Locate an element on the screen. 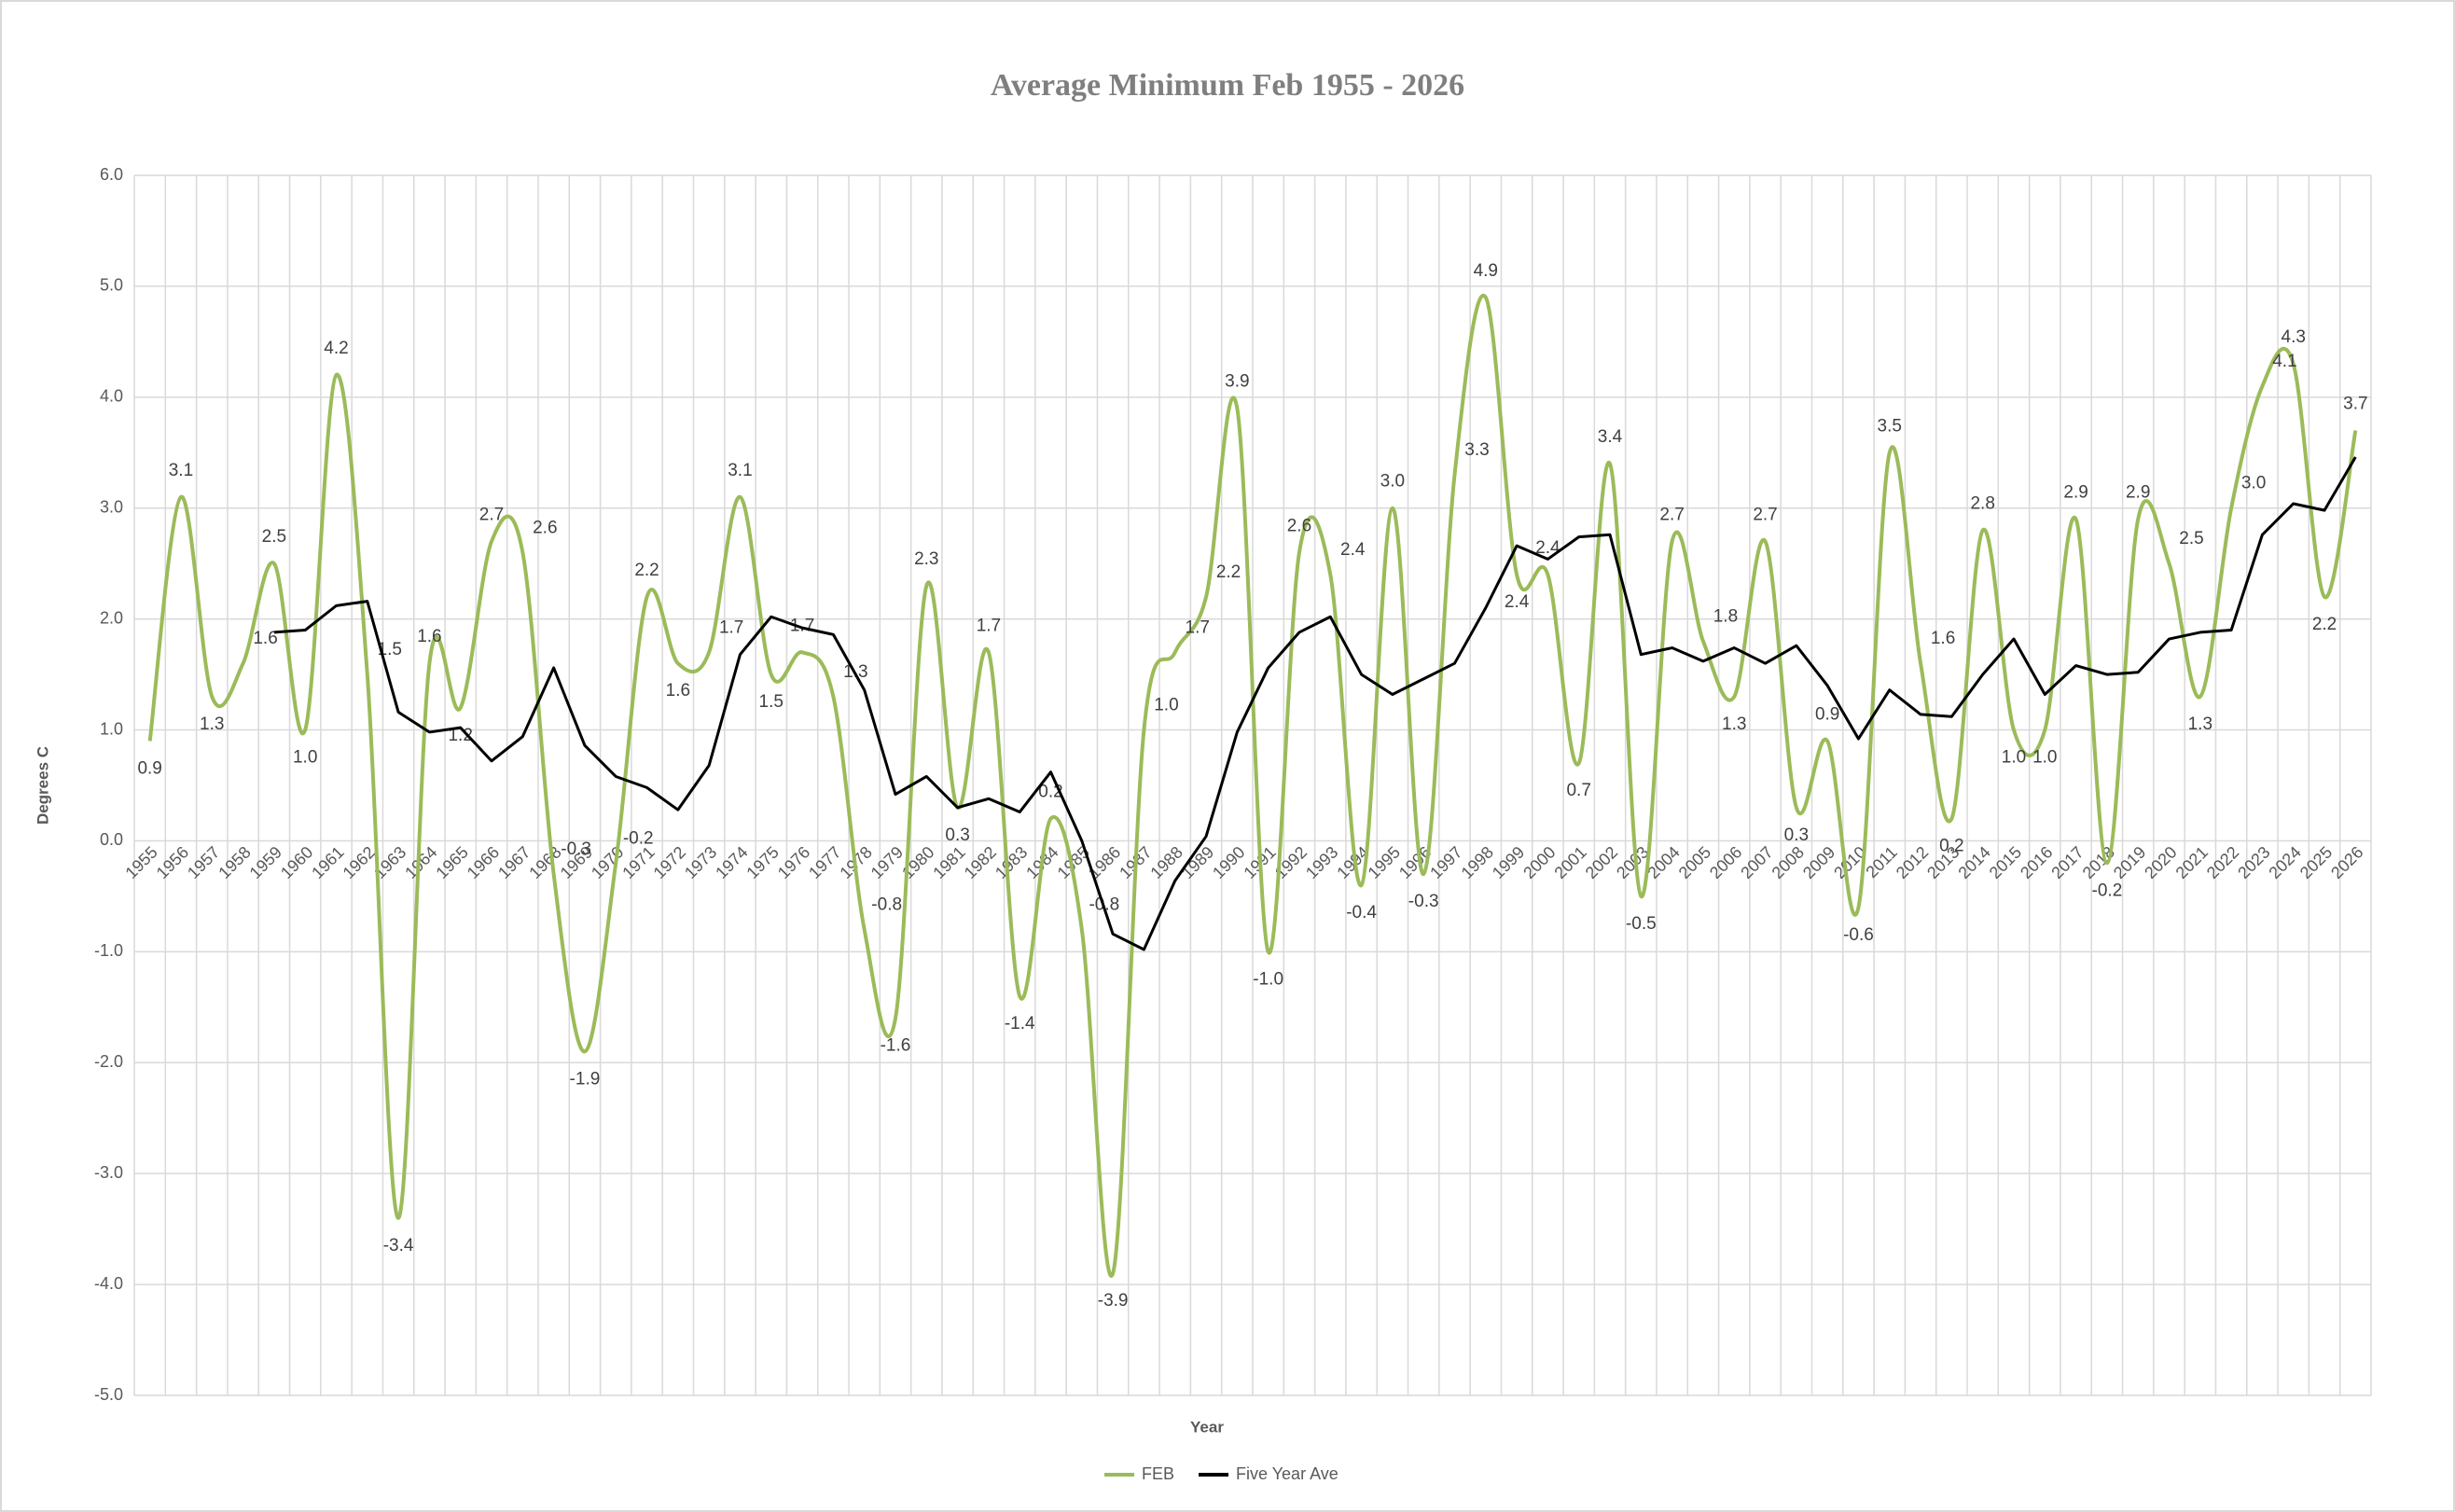 This screenshot has width=2455, height=1512. y-tick-label: -5.0 is located at coordinates (108, 1394).